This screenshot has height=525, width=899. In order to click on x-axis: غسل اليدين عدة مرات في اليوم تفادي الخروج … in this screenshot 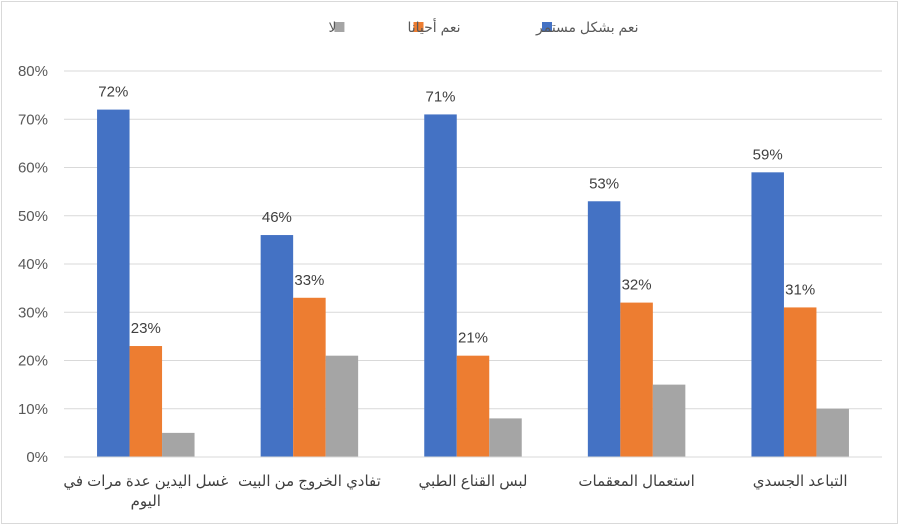, I will do `click(472, 483)`.